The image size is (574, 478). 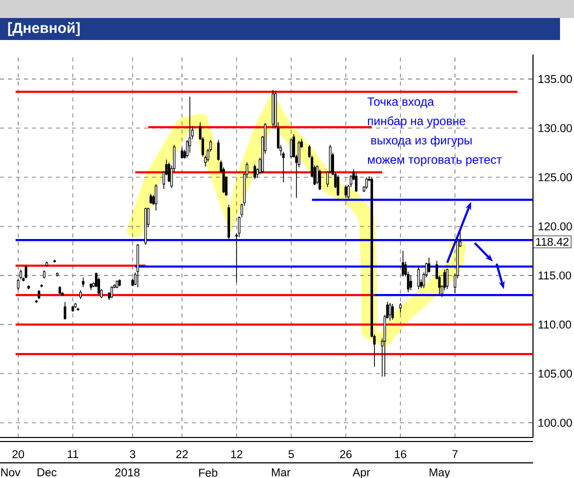 I want to click on x2-tick-label: 2018, so click(x=127, y=472).